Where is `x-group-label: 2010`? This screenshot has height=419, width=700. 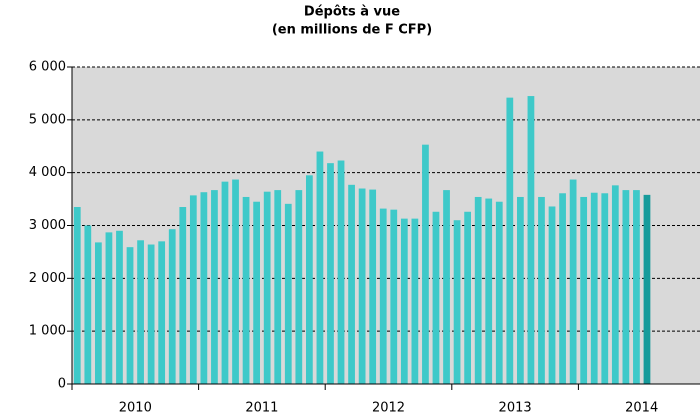 x-group-label: 2010 is located at coordinates (135, 408).